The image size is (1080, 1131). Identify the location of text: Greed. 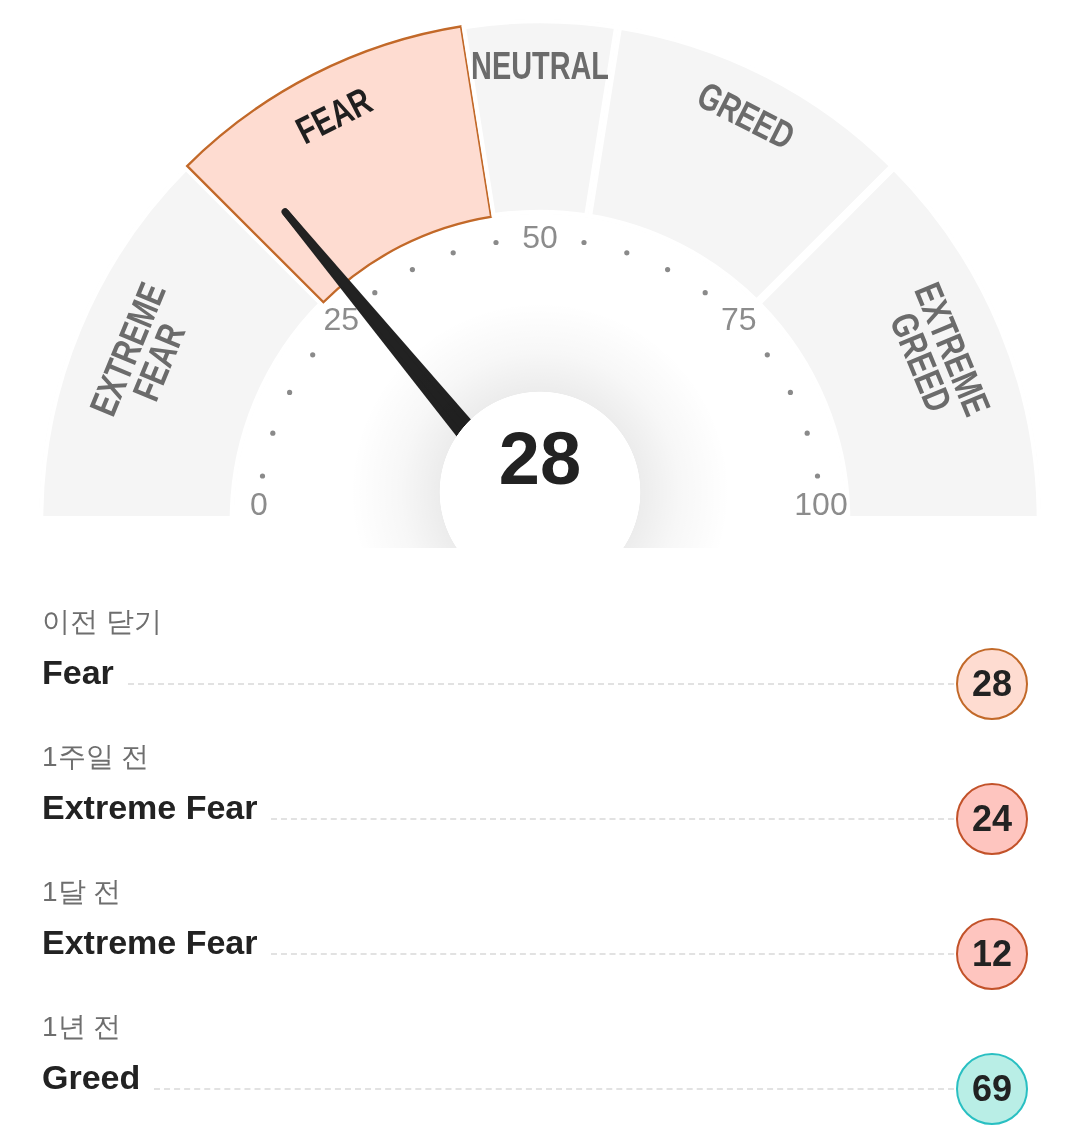
(91, 1077).